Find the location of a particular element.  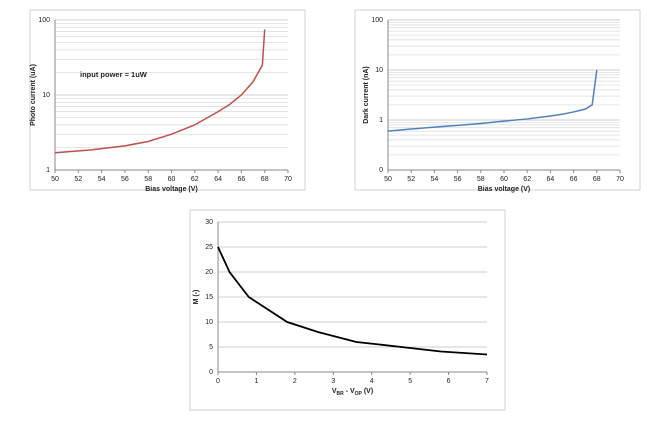

x-axis-label-part: (V) is located at coordinates (367, 391).